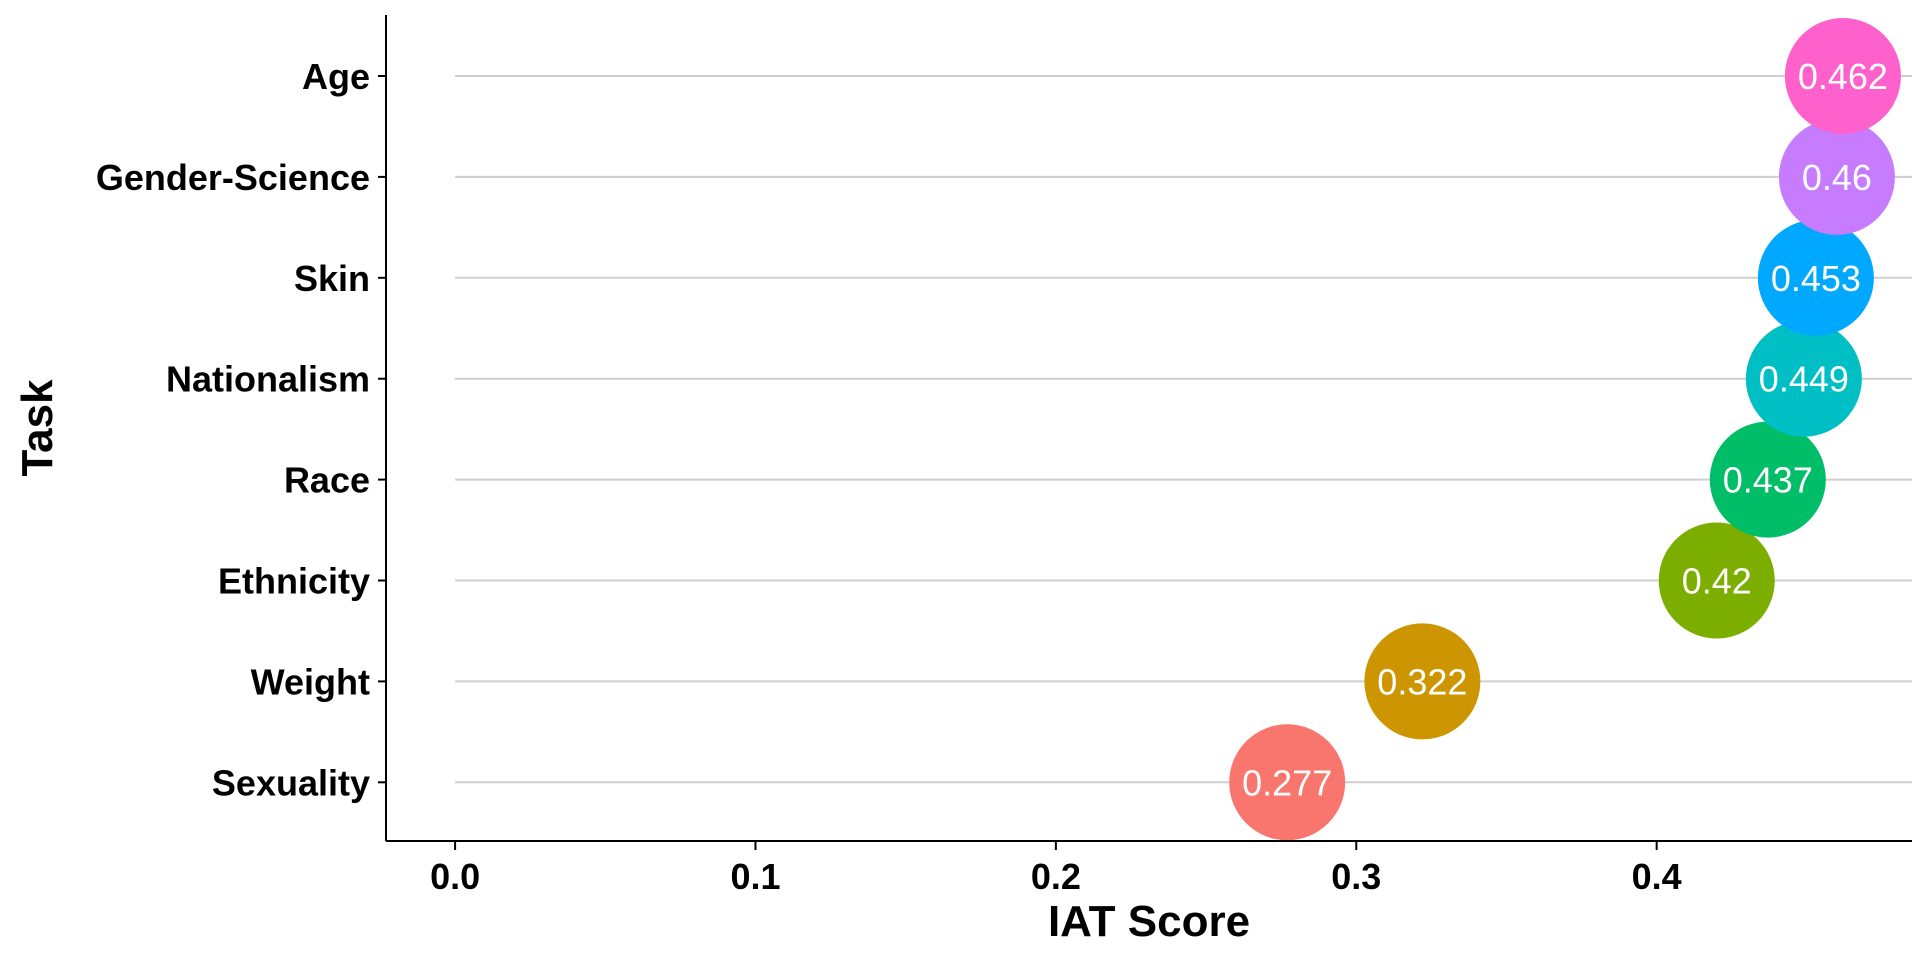 The height and width of the screenshot is (960, 1920). Describe the element at coordinates (332, 278) in the screenshot. I see `y-tick-label: Skin` at that location.